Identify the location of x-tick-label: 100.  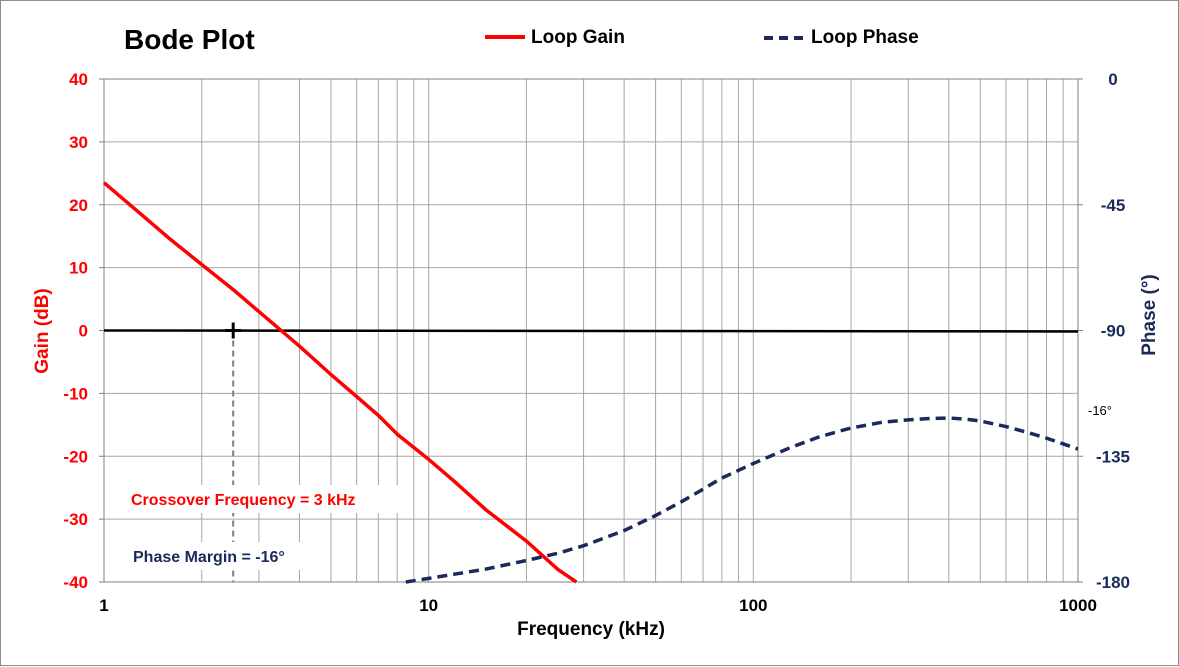
(753, 605).